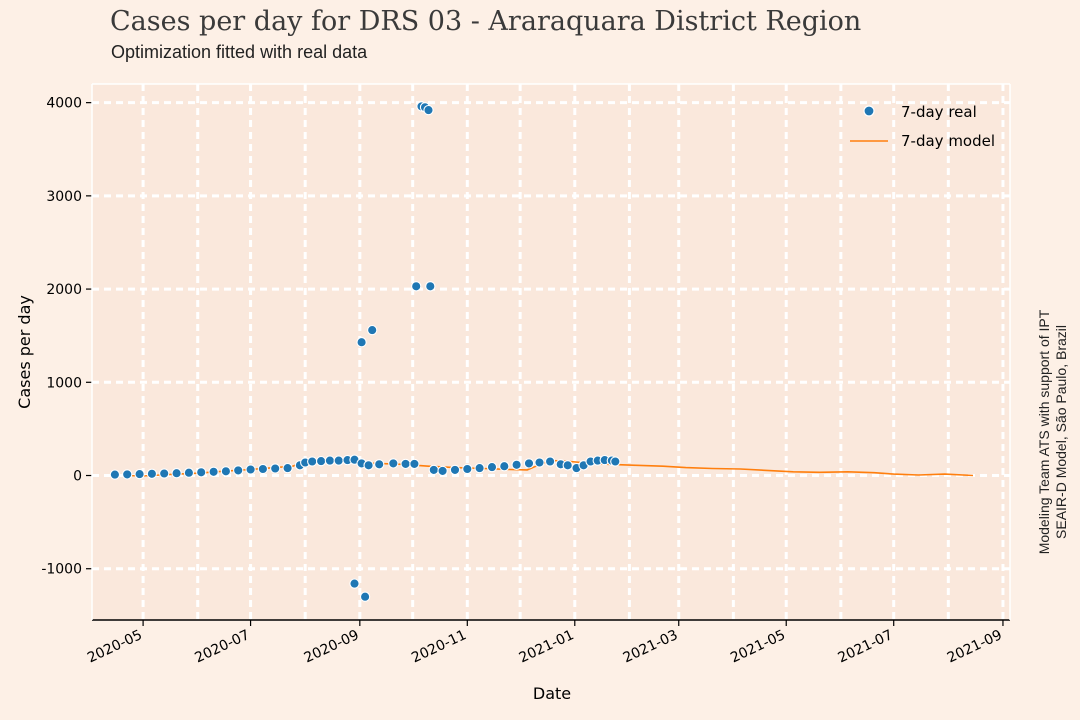 The height and width of the screenshot is (720, 1080). I want to click on y-tick-label: 3000, so click(64, 197).